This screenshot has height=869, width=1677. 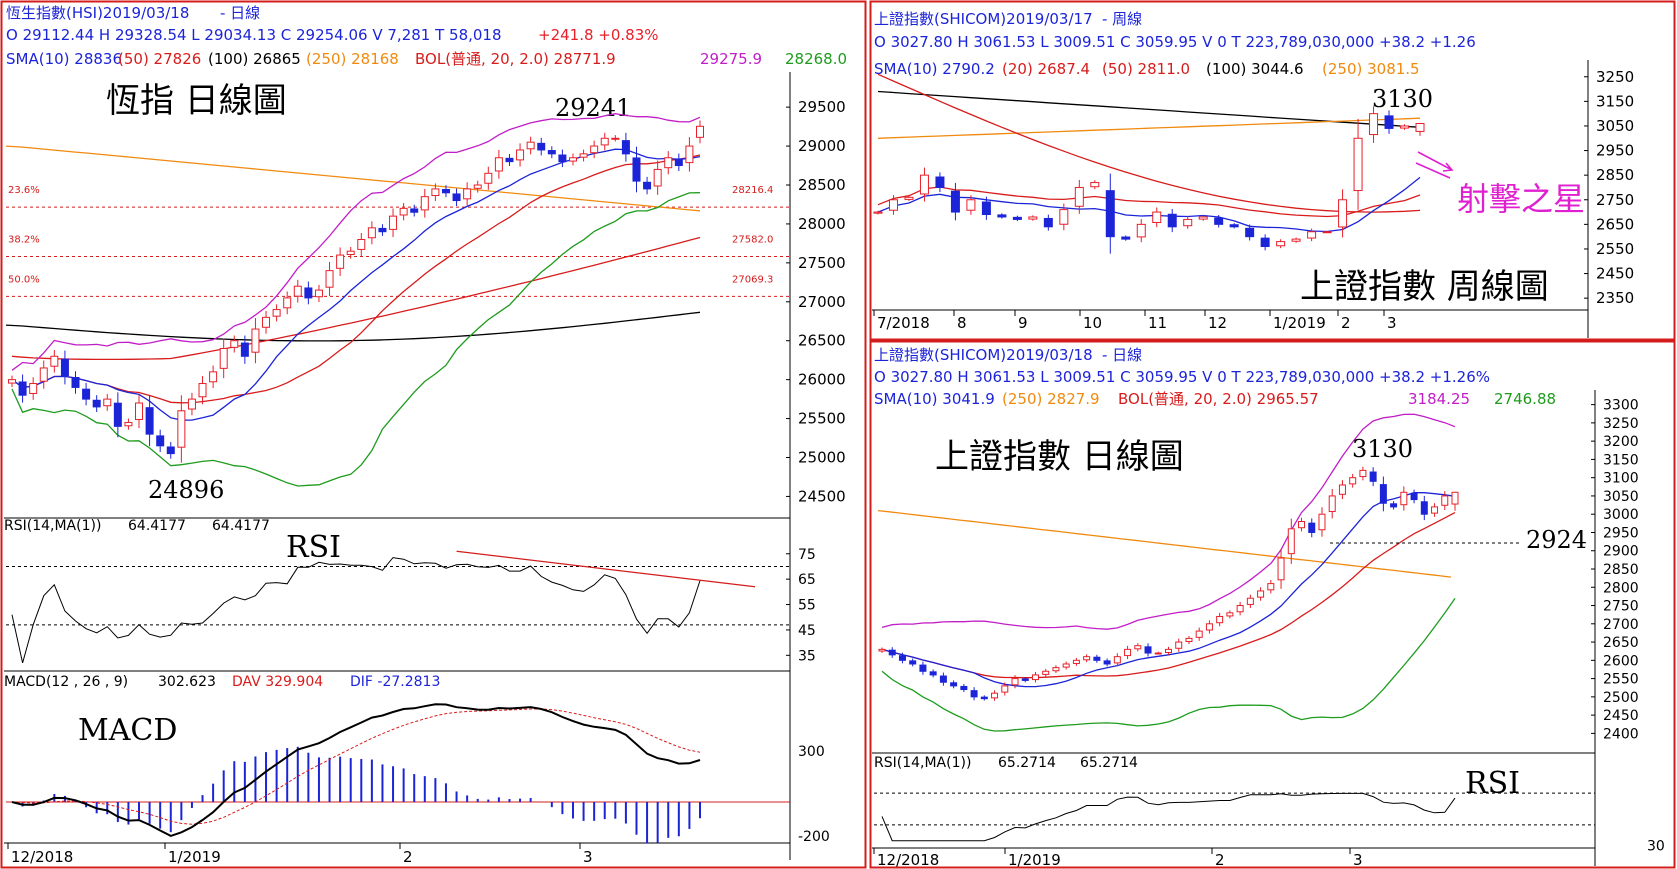 What do you see at coordinates (24, 239) in the screenshot?
I see `hsi-fib-pct-label: 38.2%` at bounding box center [24, 239].